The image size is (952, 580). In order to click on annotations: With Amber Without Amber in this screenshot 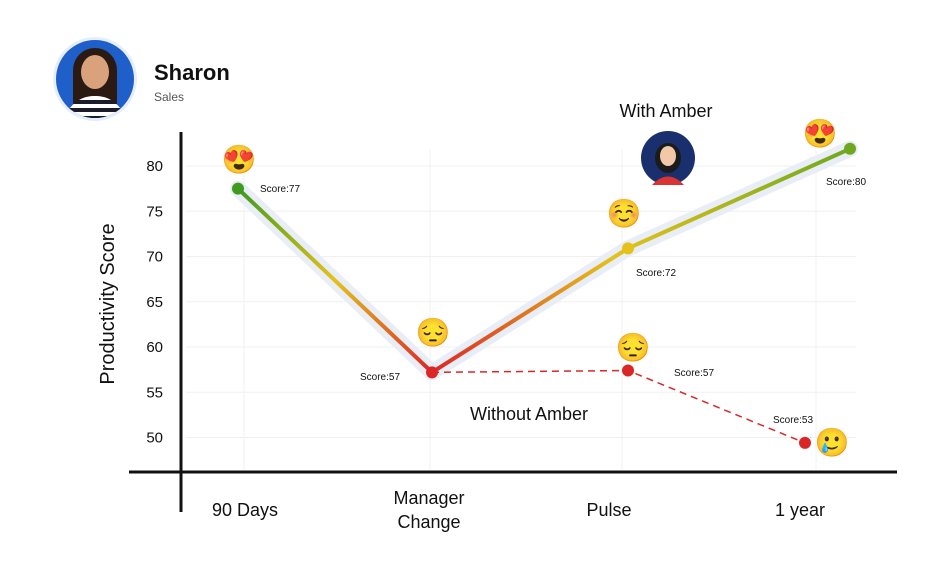, I will do `click(591, 262)`.